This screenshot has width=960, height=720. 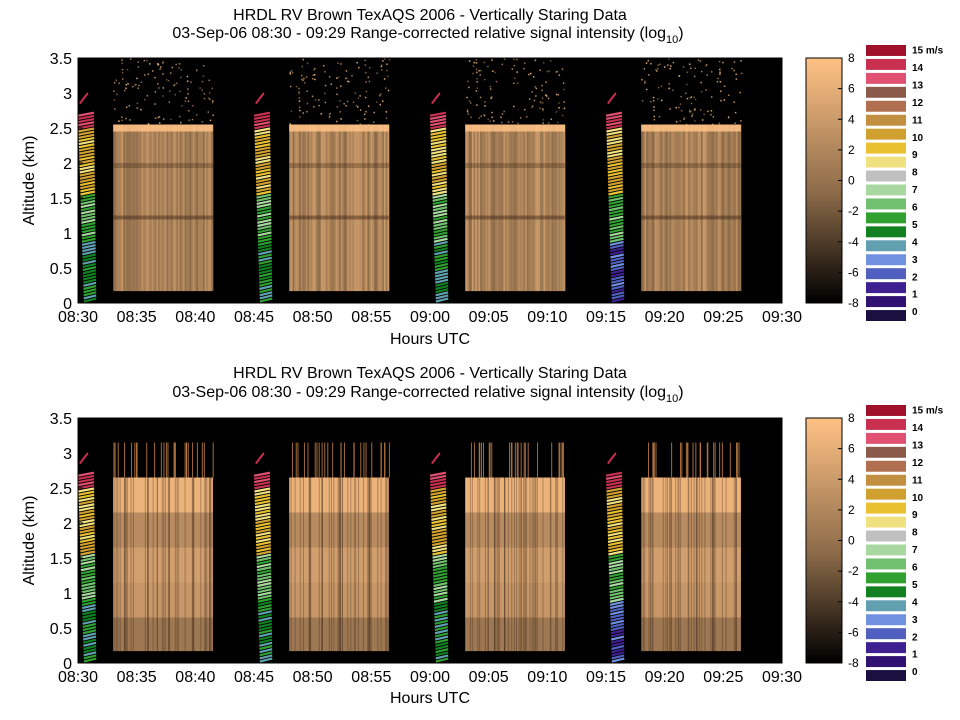 I want to click on colorbar-tick-label: 6, so click(x=851, y=89).